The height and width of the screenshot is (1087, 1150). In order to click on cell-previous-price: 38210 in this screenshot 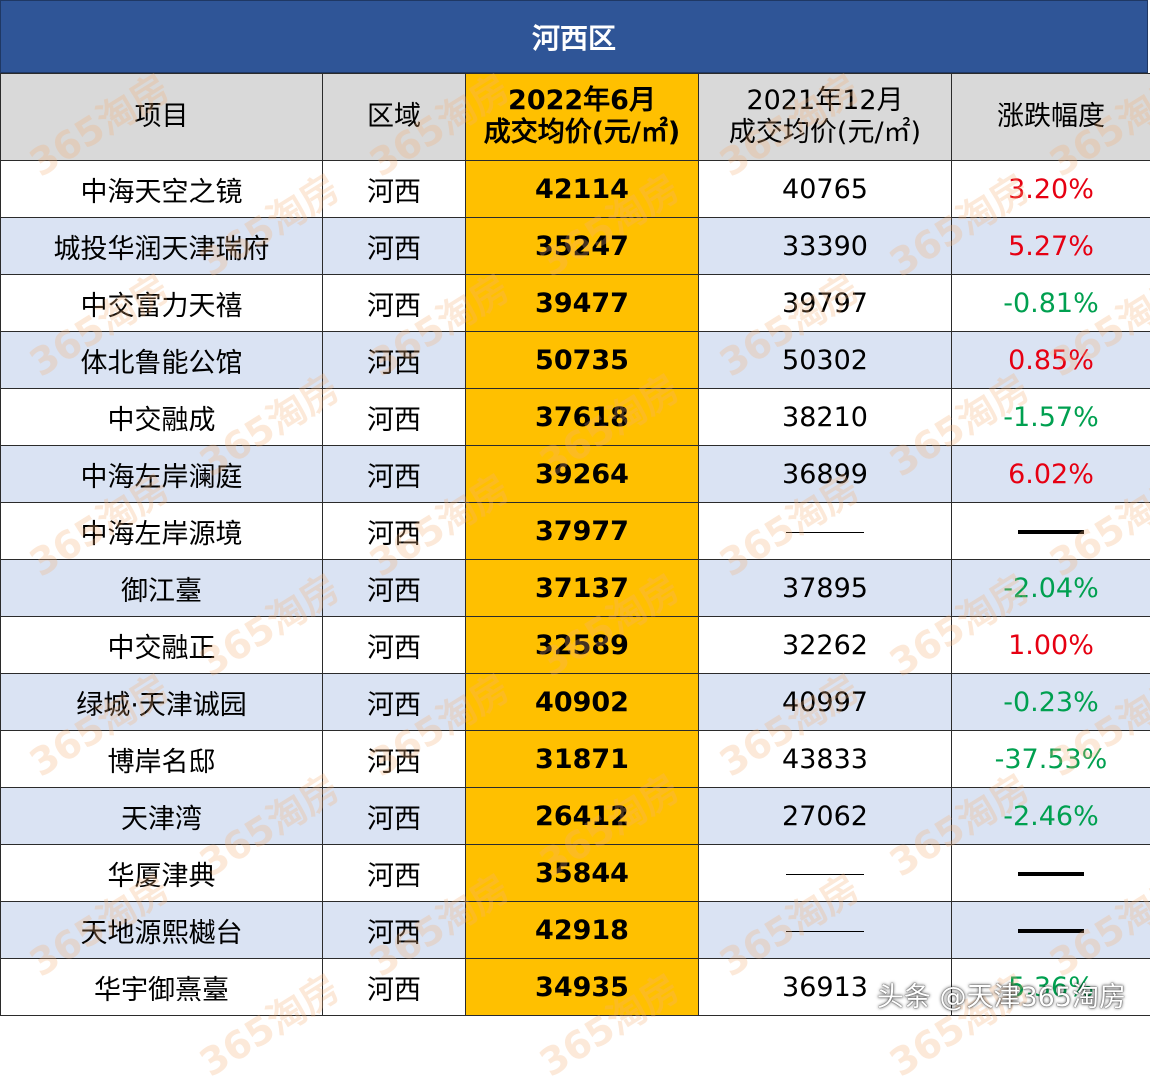, I will do `click(825, 417)`.